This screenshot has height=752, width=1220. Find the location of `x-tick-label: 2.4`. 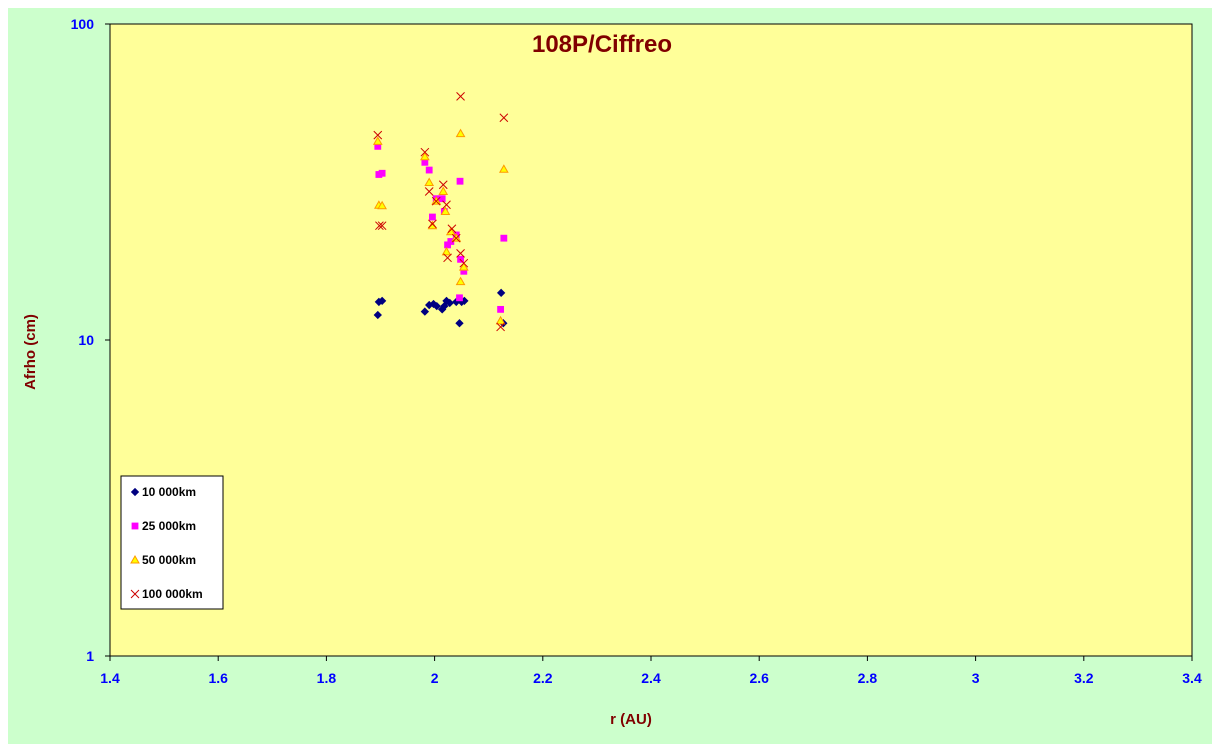

x-tick-label: 2.4 is located at coordinates (651, 678).